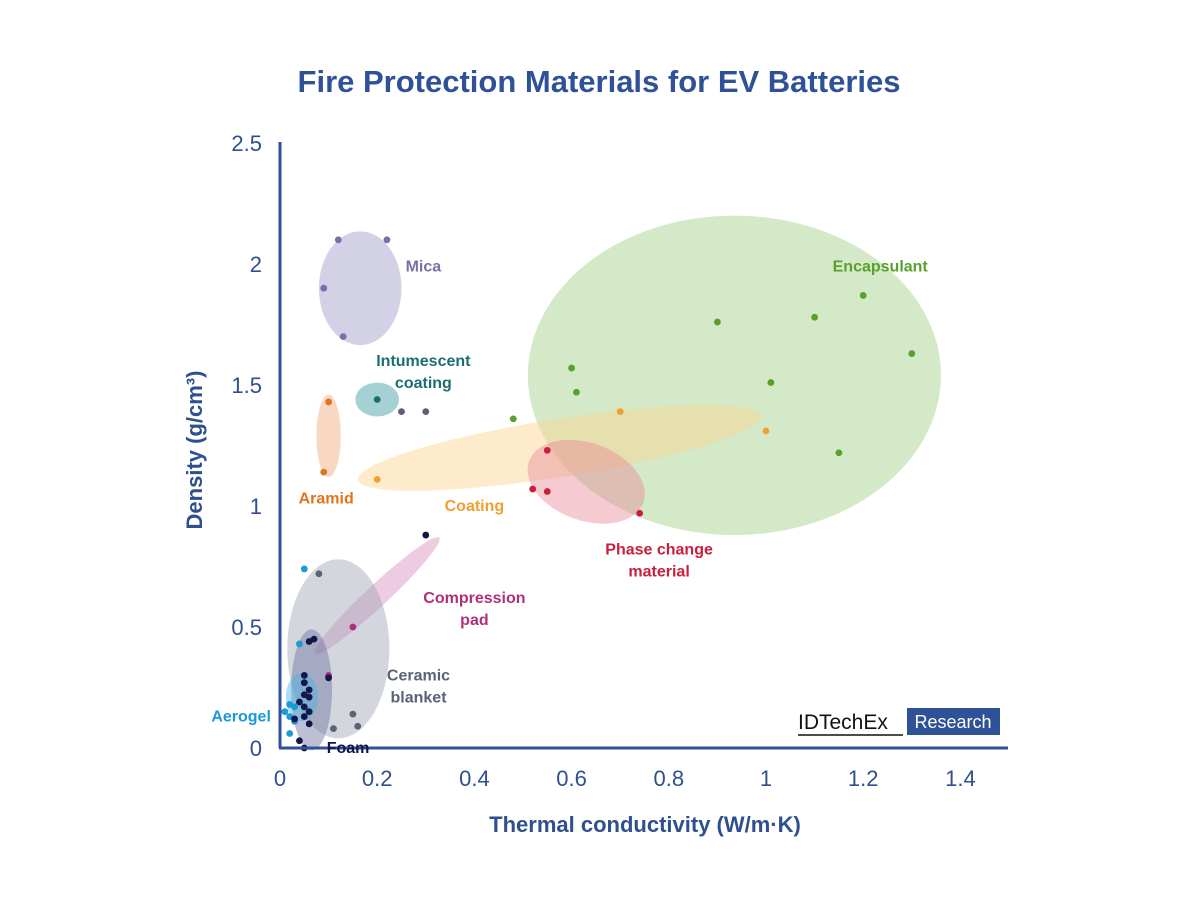 This screenshot has width=1200, height=900. Describe the element at coordinates (881, 266) in the screenshot. I see `label-encapsulant: Encapsulant` at that location.